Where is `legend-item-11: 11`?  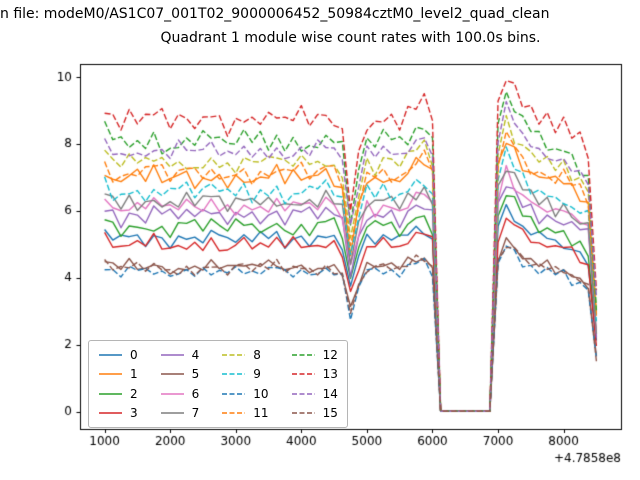
legend-item-11: 11 is located at coordinates (245, 414).